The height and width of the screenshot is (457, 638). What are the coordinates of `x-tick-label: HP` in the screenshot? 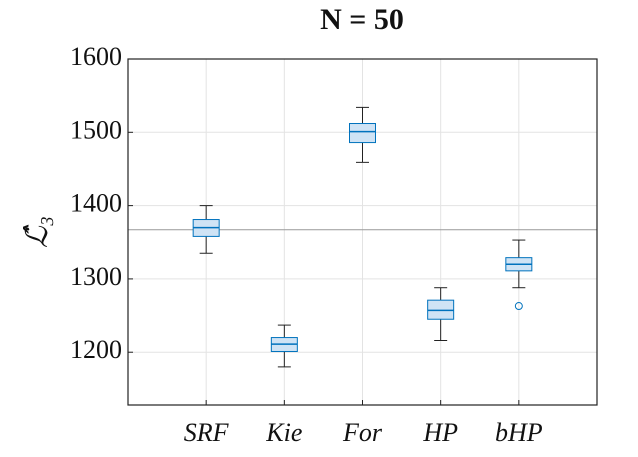 It's located at (440, 432).